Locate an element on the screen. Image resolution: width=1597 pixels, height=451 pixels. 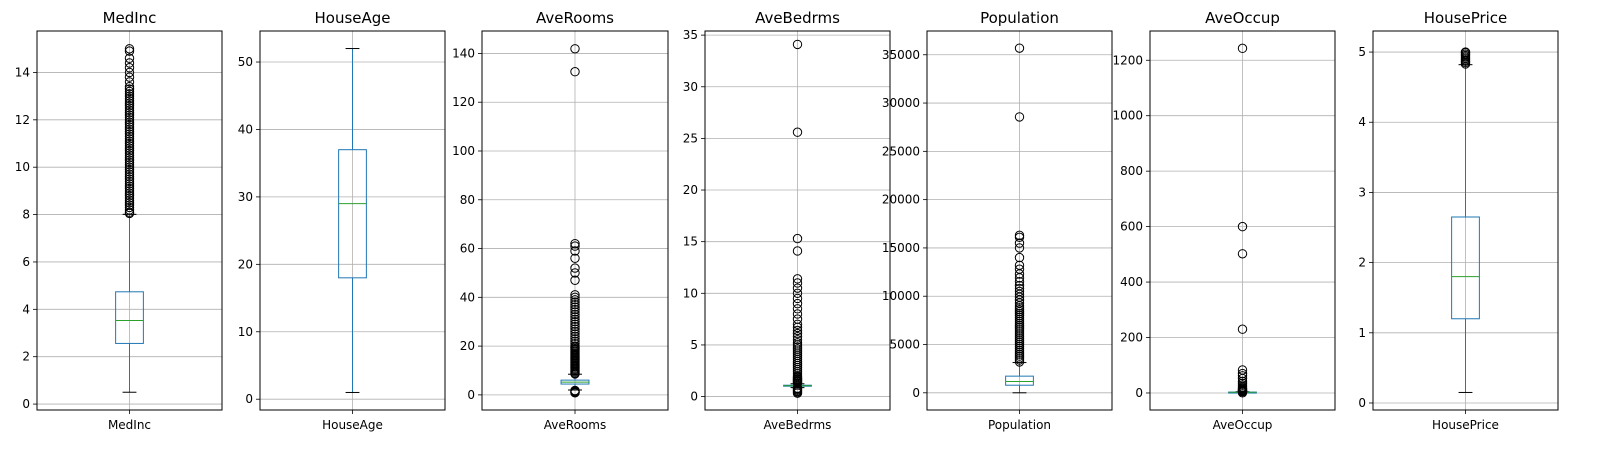
y-tick-label: 30000 is located at coordinates (901, 103).